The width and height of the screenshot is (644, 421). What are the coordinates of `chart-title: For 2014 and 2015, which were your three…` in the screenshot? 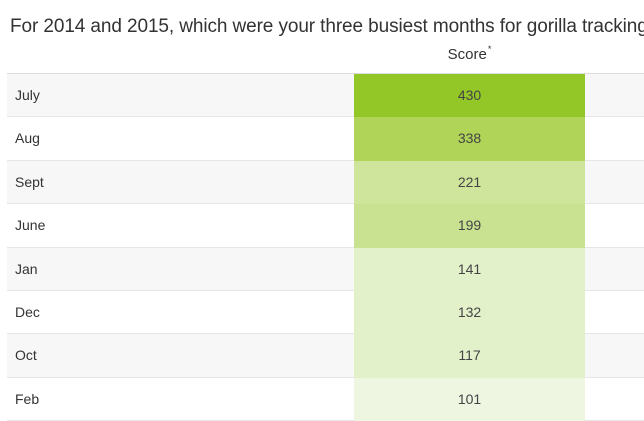 It's located at (327, 26).